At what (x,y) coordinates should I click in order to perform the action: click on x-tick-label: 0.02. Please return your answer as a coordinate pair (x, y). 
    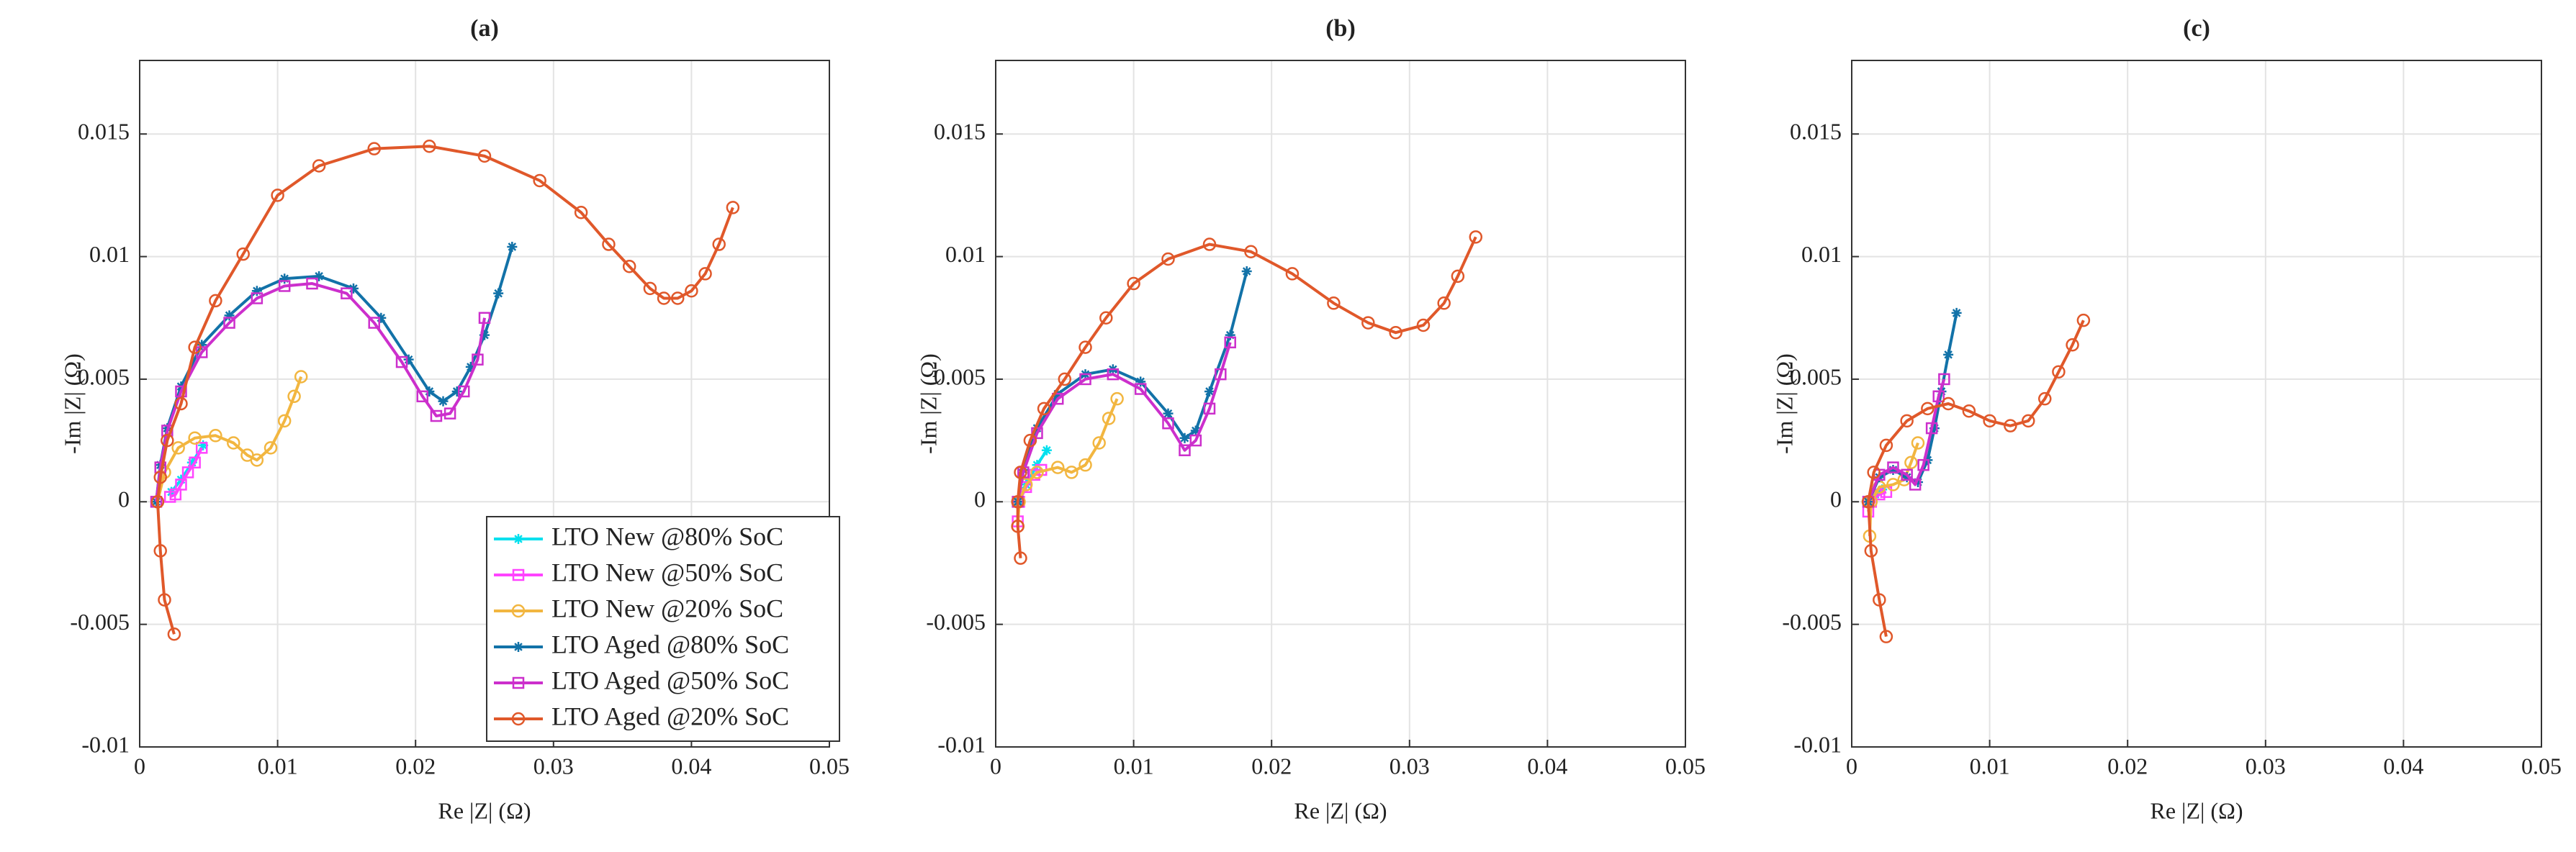
    Looking at the image, I should click on (1271, 766).